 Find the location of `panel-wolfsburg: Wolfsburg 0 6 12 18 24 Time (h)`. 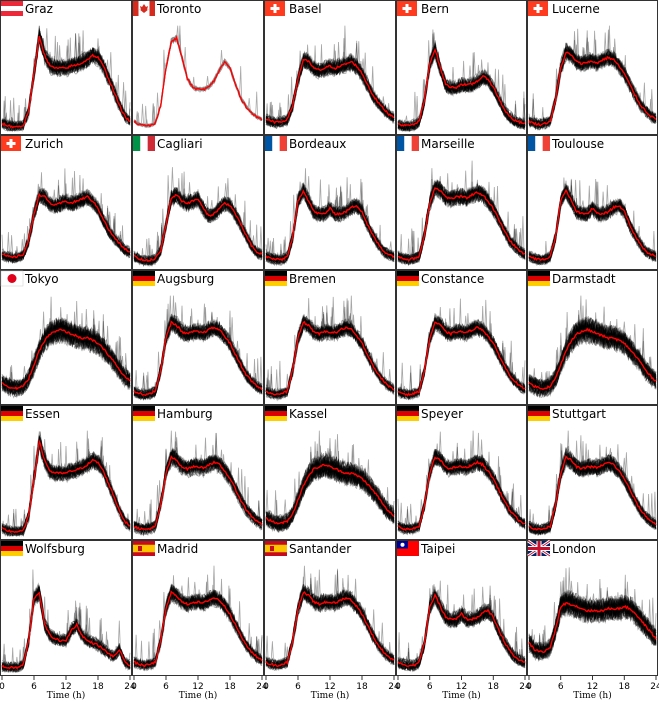

panel-wolfsburg: Wolfsburg 0 6 12 18 24 Time (h) is located at coordinates (68, 620).